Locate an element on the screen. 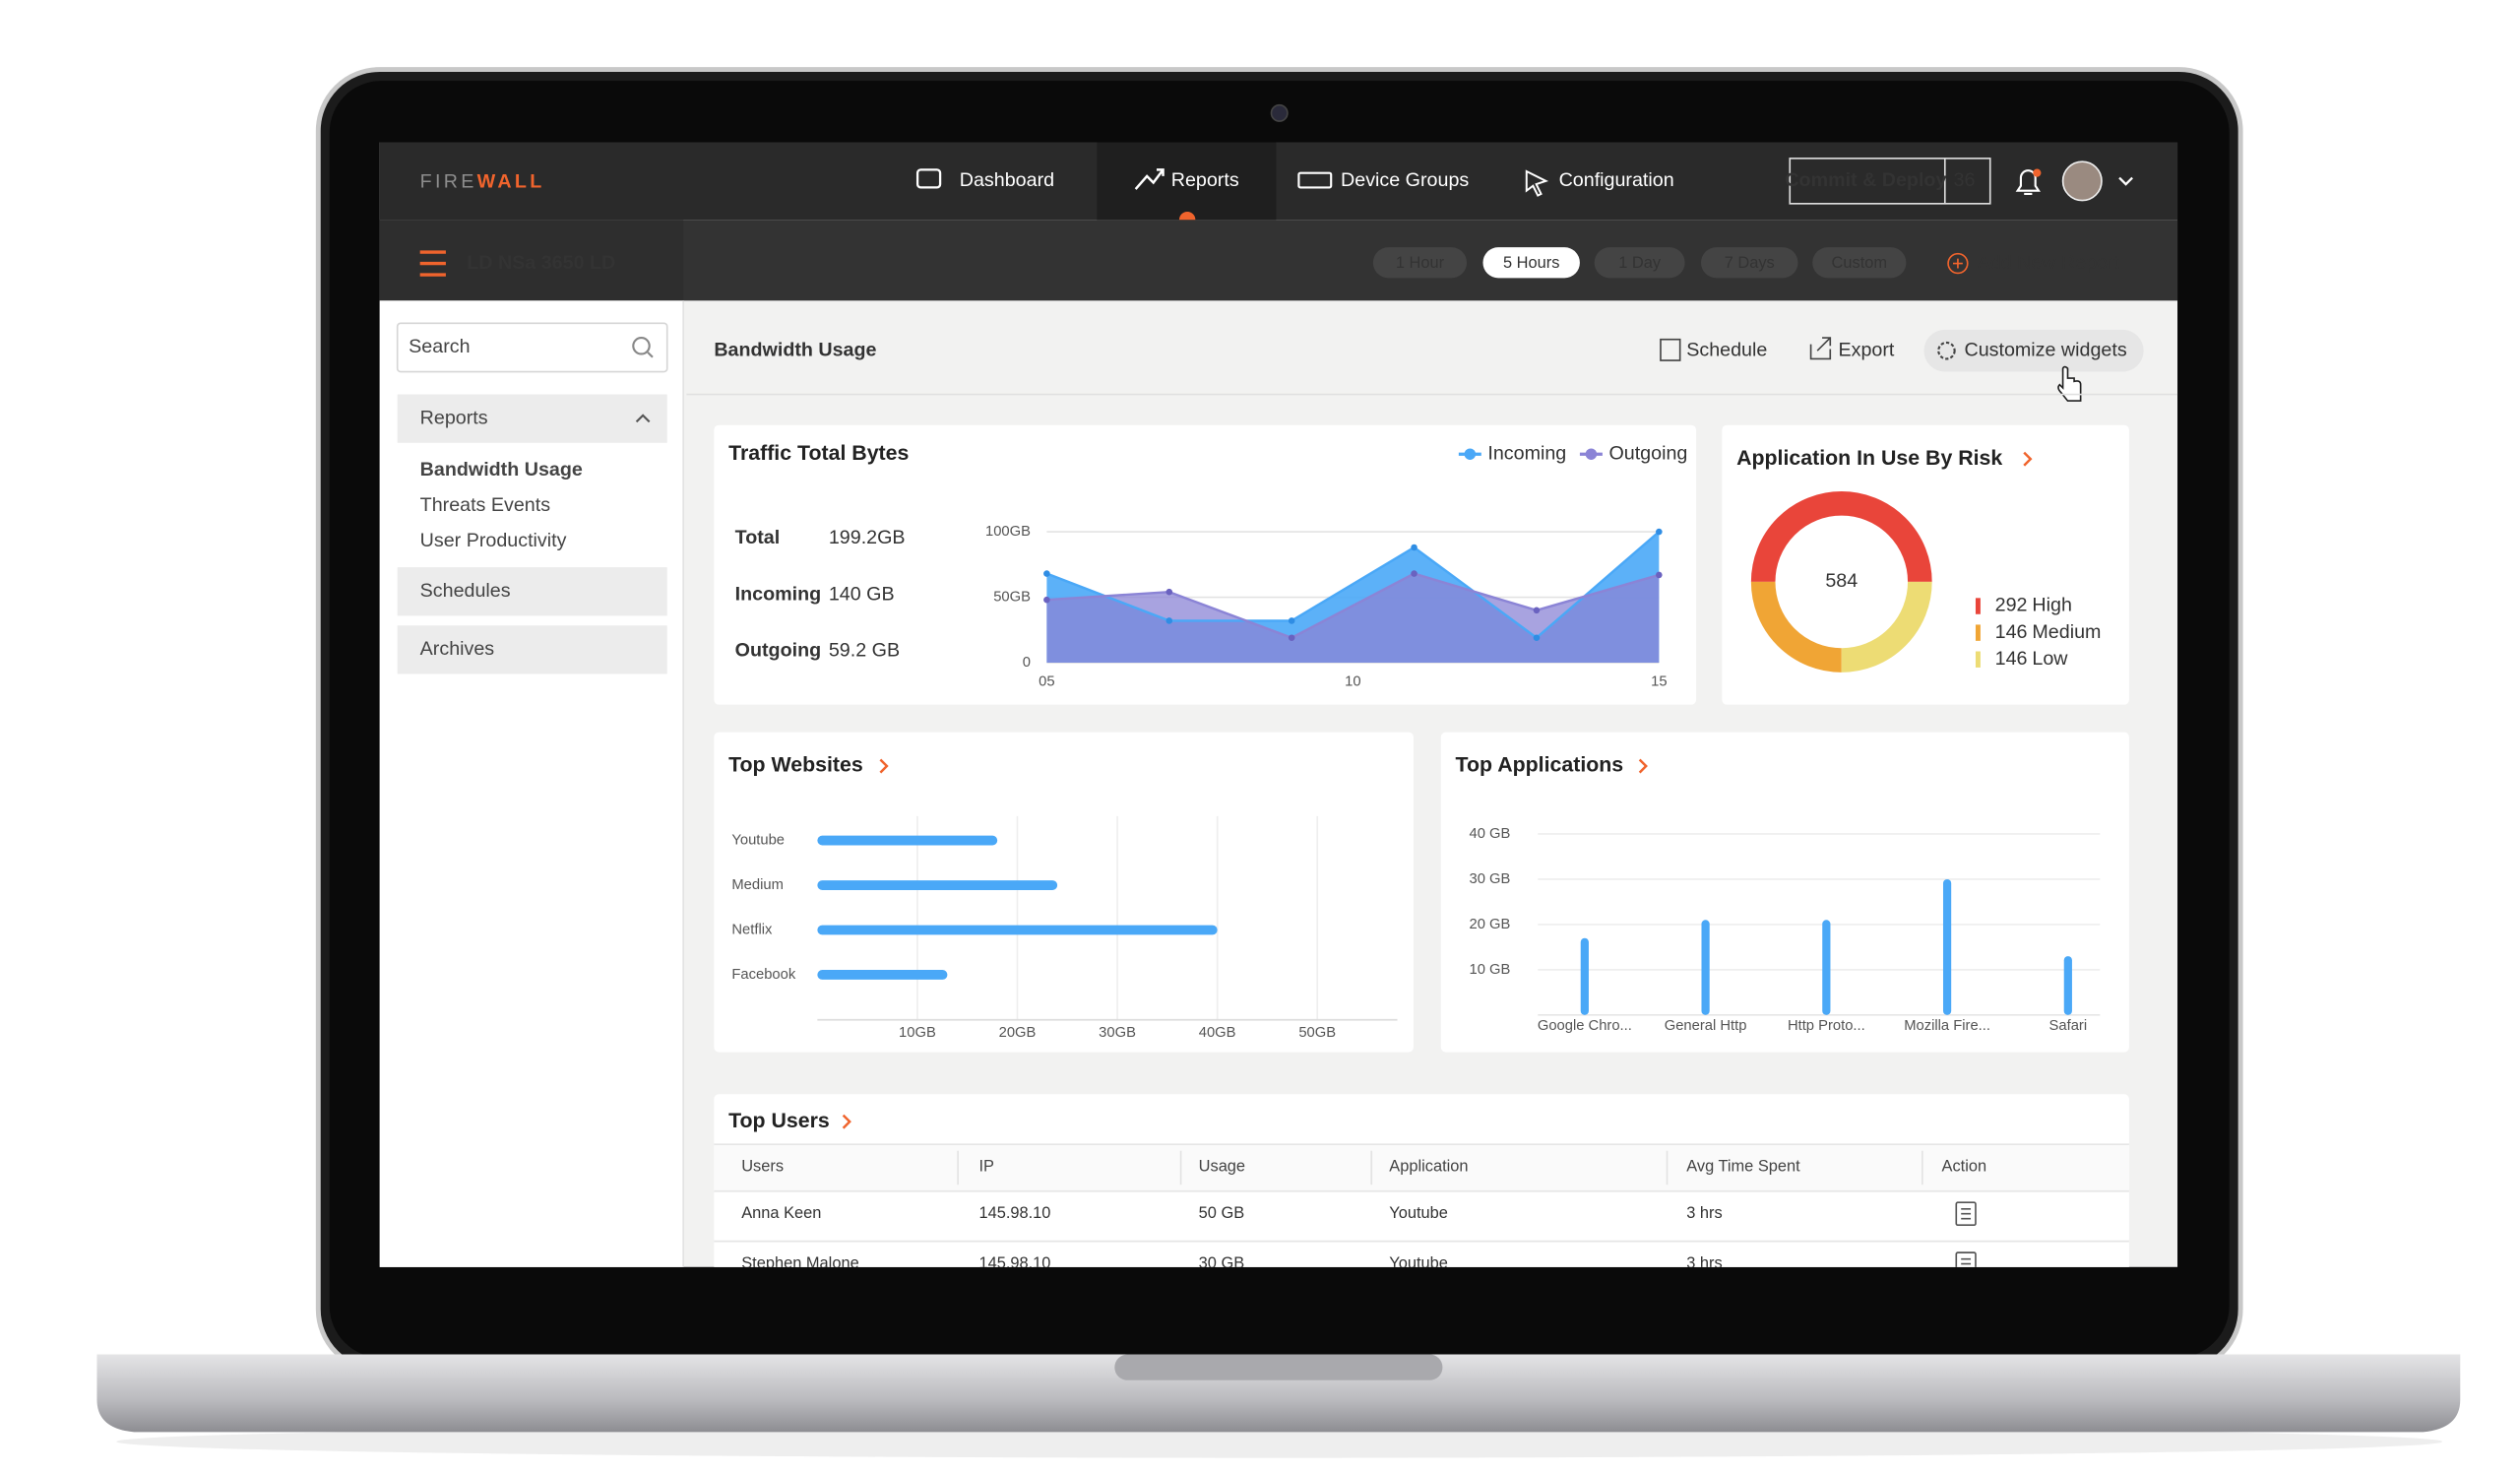 This screenshot has width=2520, height=1474. device-panel is located at coordinates (531, 260).